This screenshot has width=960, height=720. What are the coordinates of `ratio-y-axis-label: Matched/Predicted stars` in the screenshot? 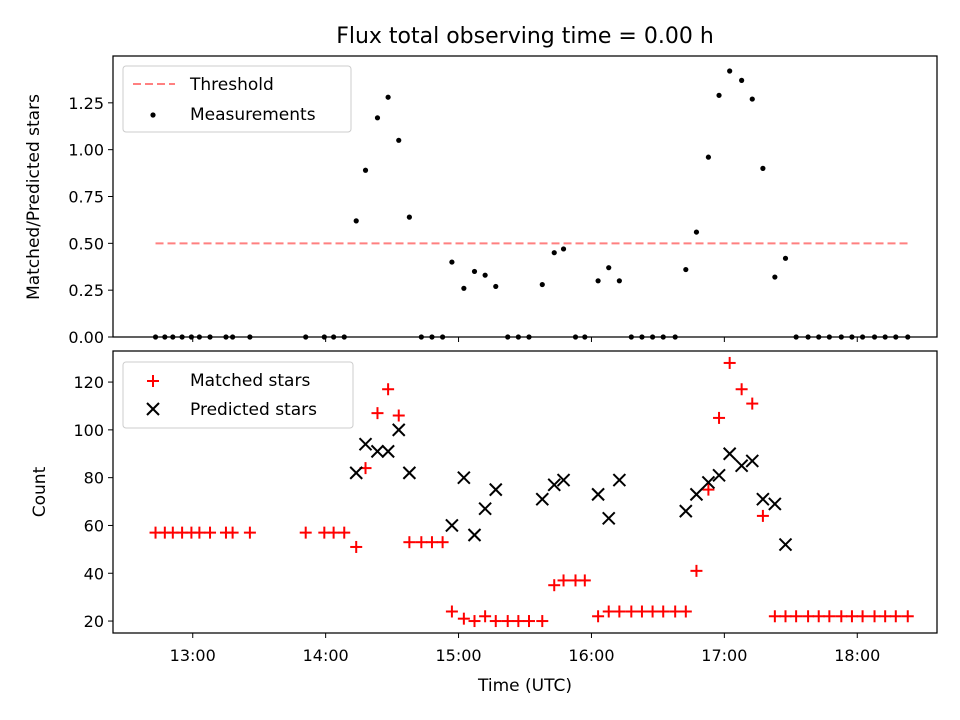 It's located at (34, 197).